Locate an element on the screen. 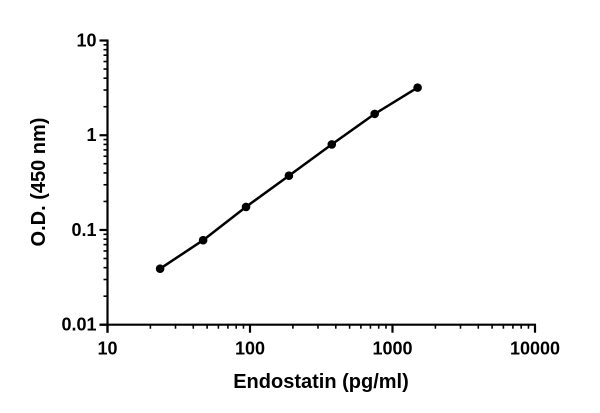 This screenshot has height=413, width=600. y-tick-label: 0.1 is located at coordinates (83, 230).